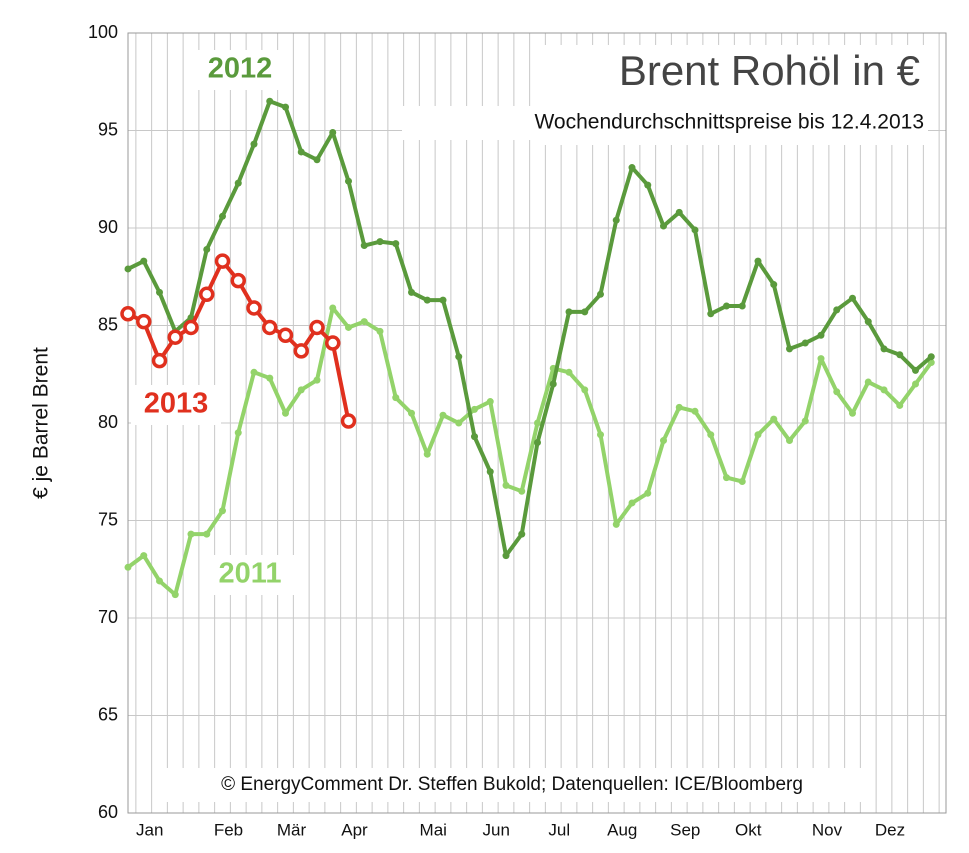 This screenshot has height=853, width=969. Describe the element at coordinates (108, 227) in the screenshot. I see `y-tick-label: 90` at that location.